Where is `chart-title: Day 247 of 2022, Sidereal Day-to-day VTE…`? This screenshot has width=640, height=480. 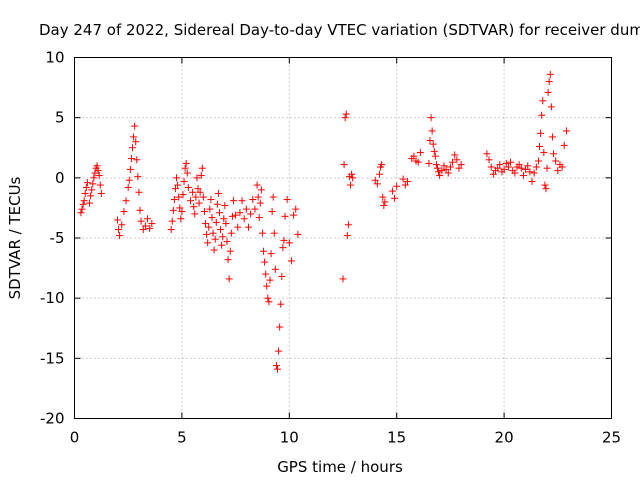
chart-title: Day 247 of 2022, Sidereal Day-to-day VTE… is located at coordinates (339, 30).